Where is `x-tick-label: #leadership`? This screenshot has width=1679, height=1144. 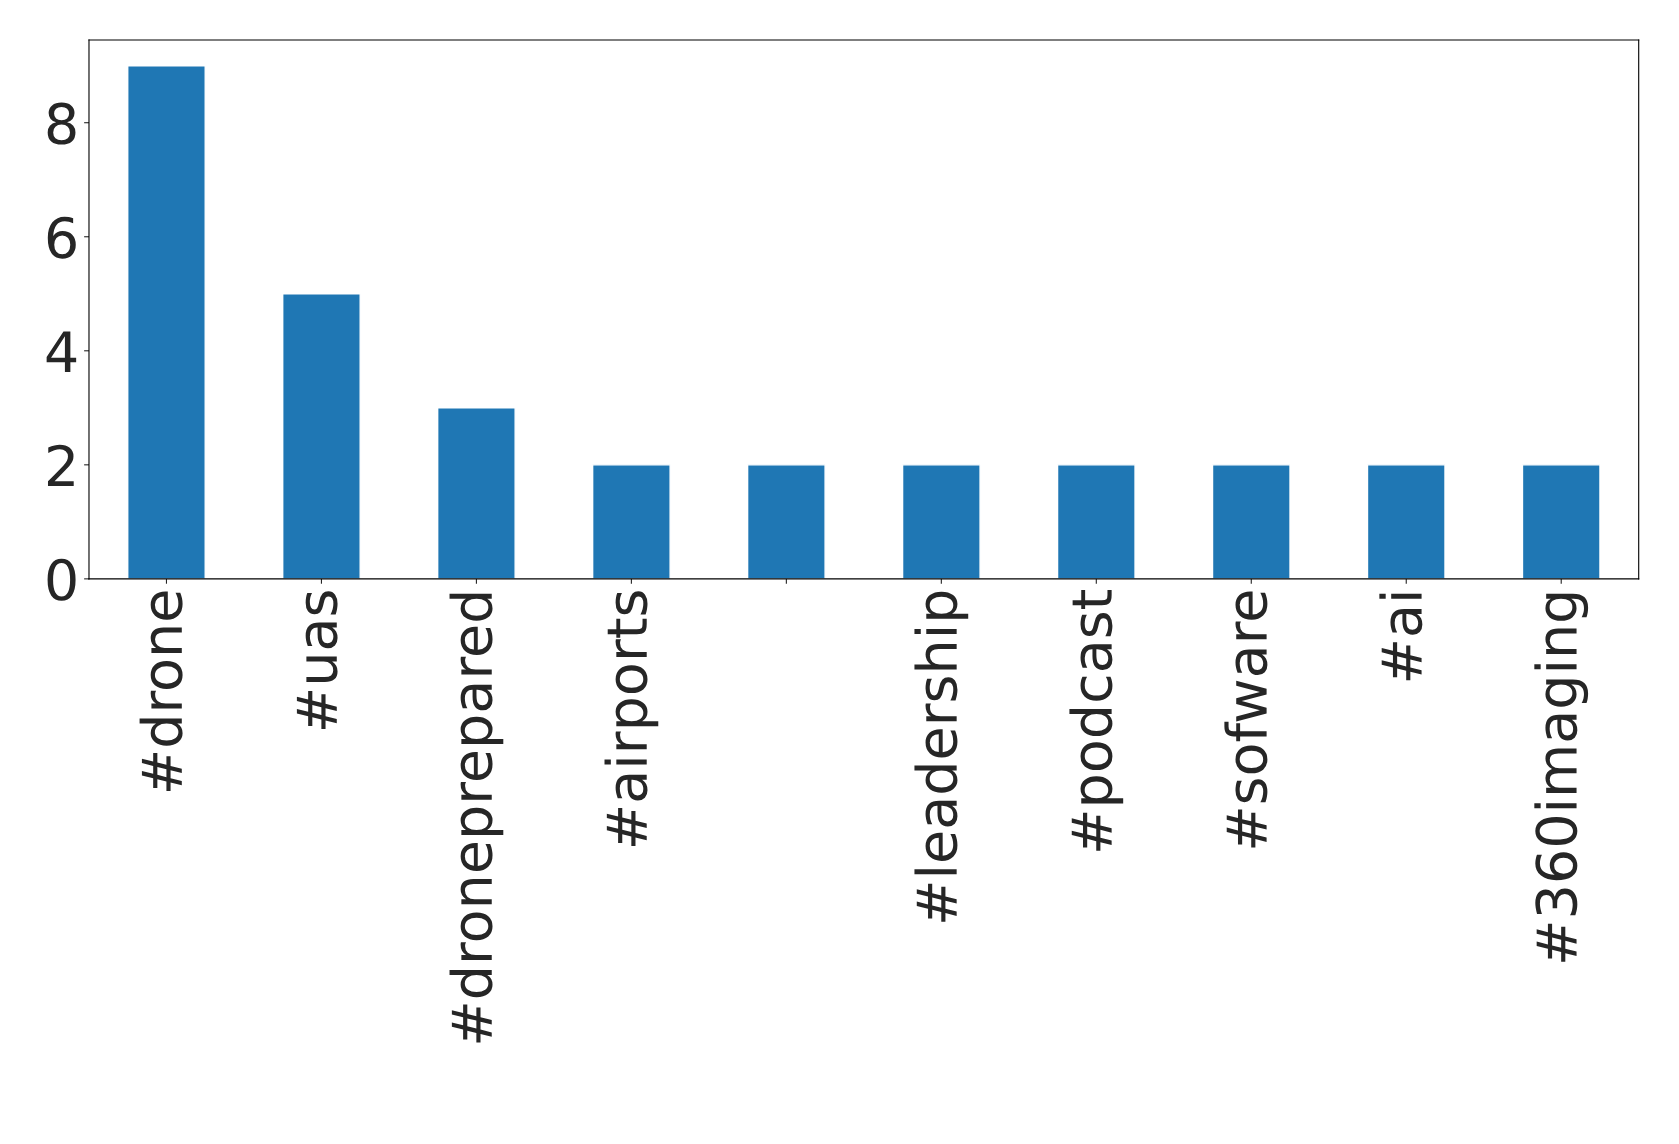
x-tick-label: #leadership is located at coordinates (941, 756).